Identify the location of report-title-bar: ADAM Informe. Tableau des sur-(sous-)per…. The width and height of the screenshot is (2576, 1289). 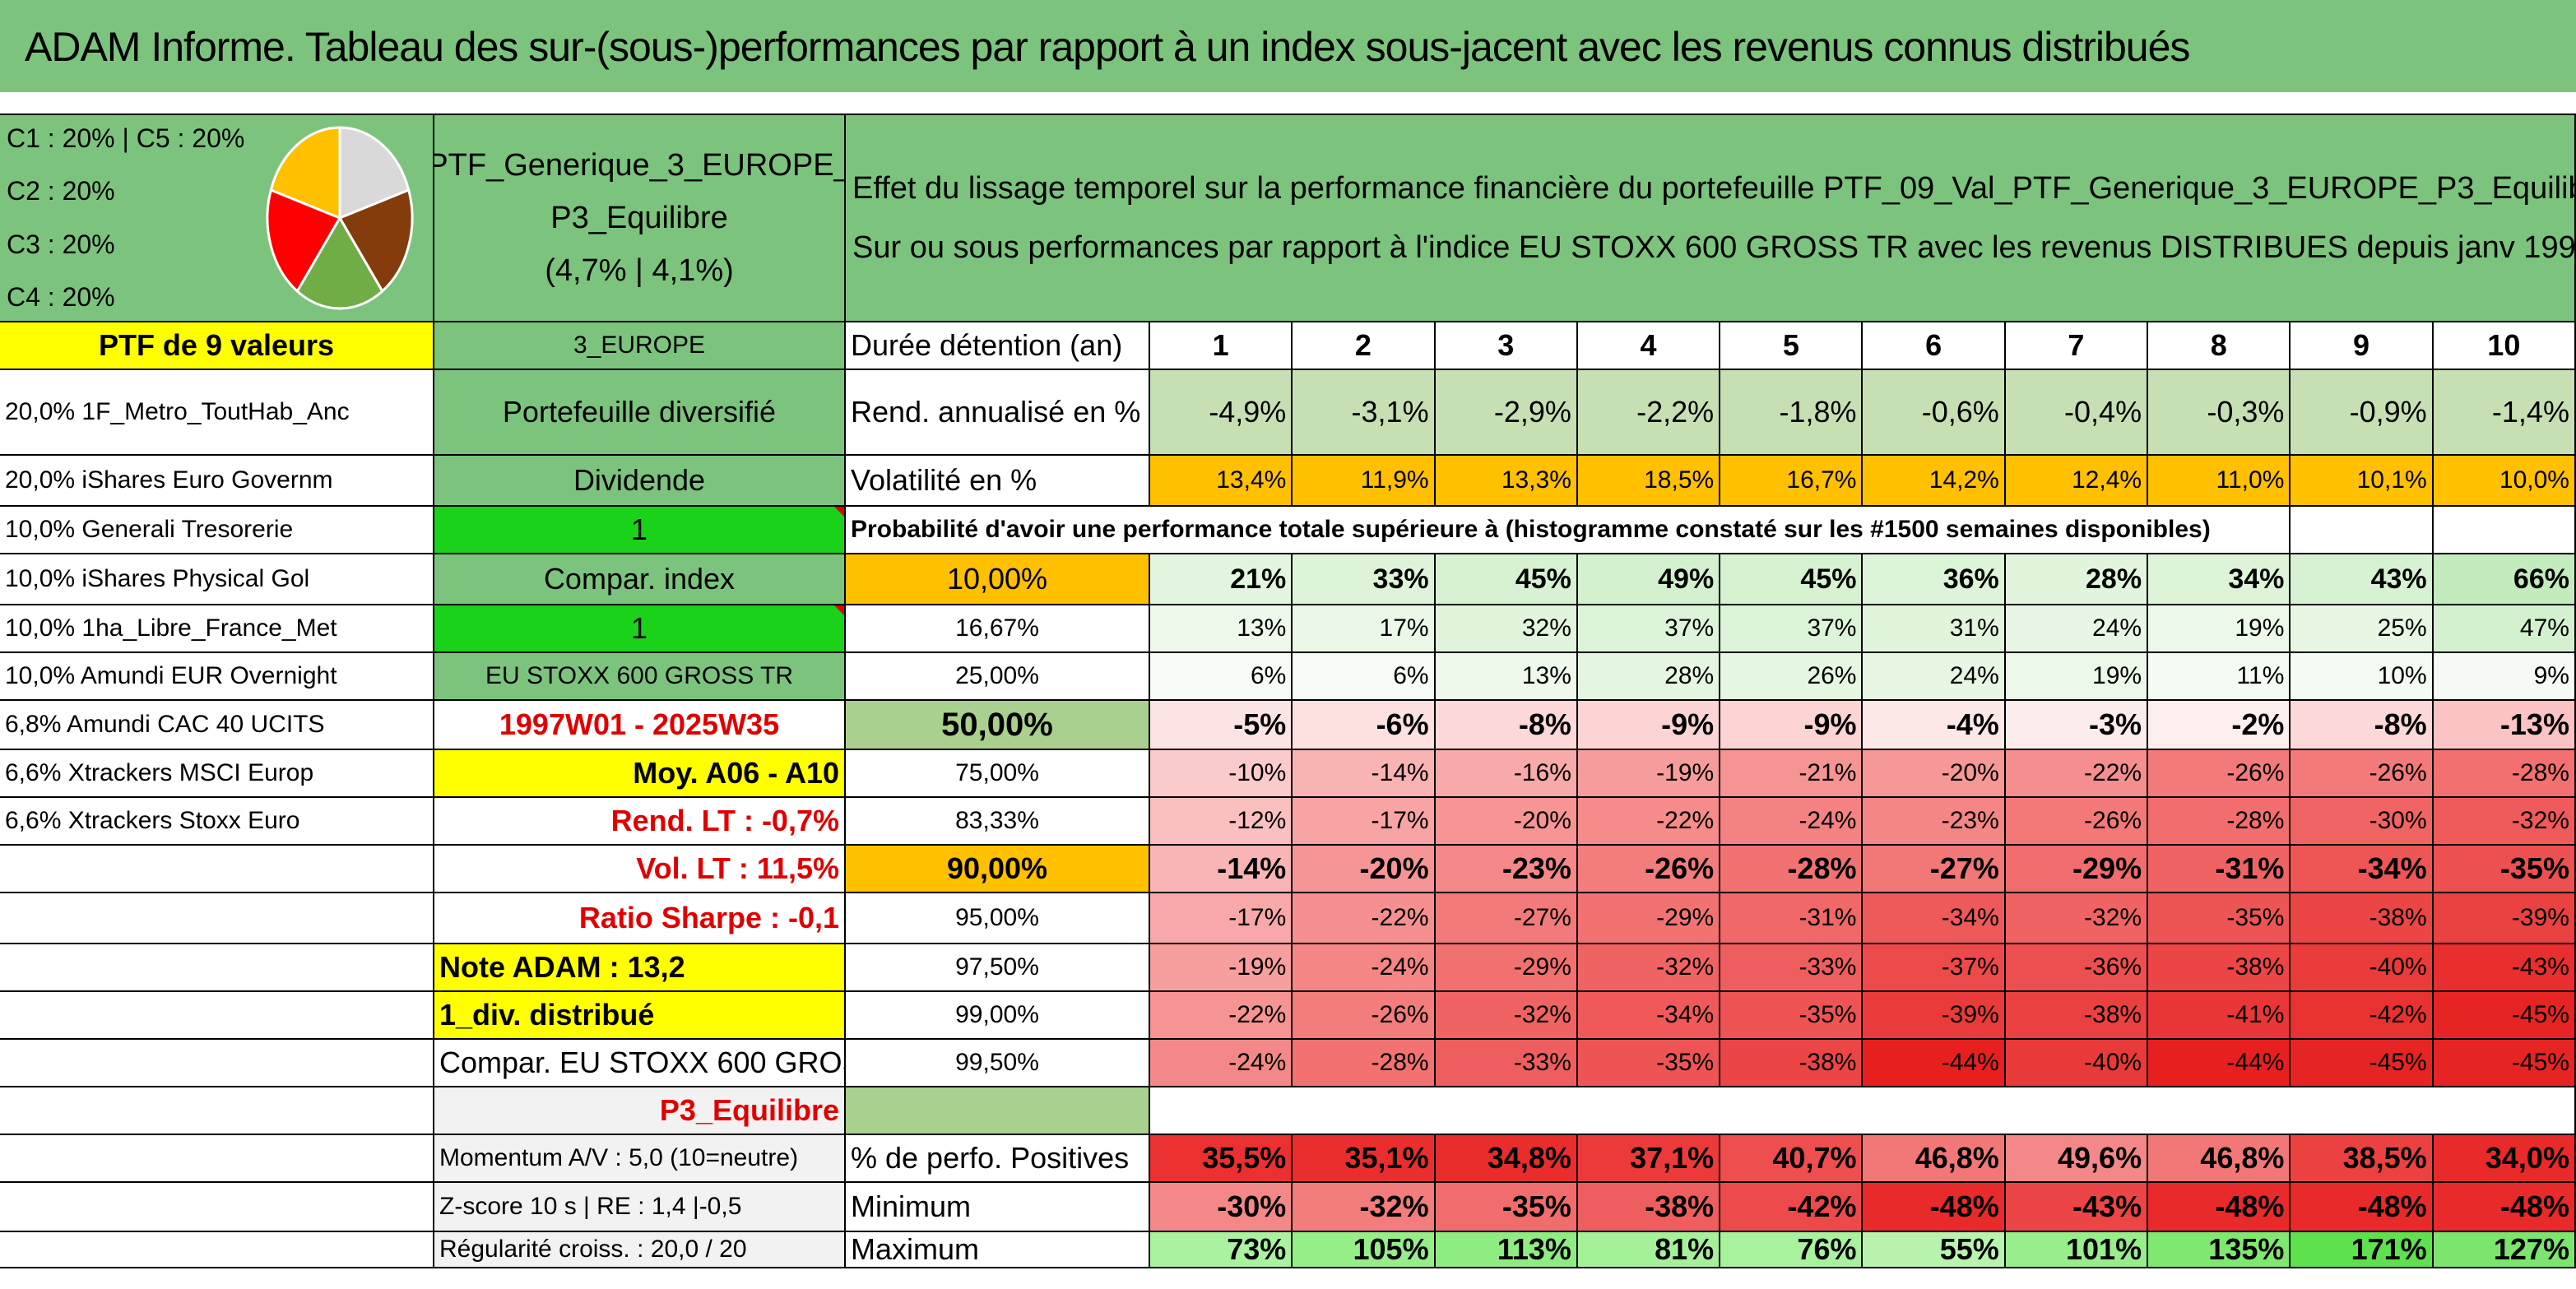
(1288, 48).